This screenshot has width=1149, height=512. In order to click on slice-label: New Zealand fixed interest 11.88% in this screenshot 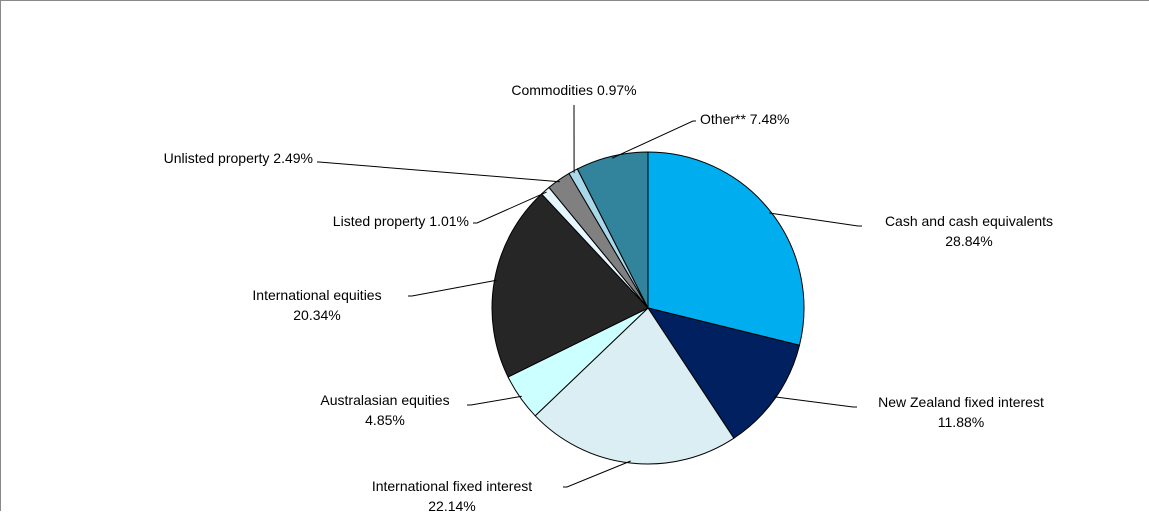, I will do `click(961, 412)`.